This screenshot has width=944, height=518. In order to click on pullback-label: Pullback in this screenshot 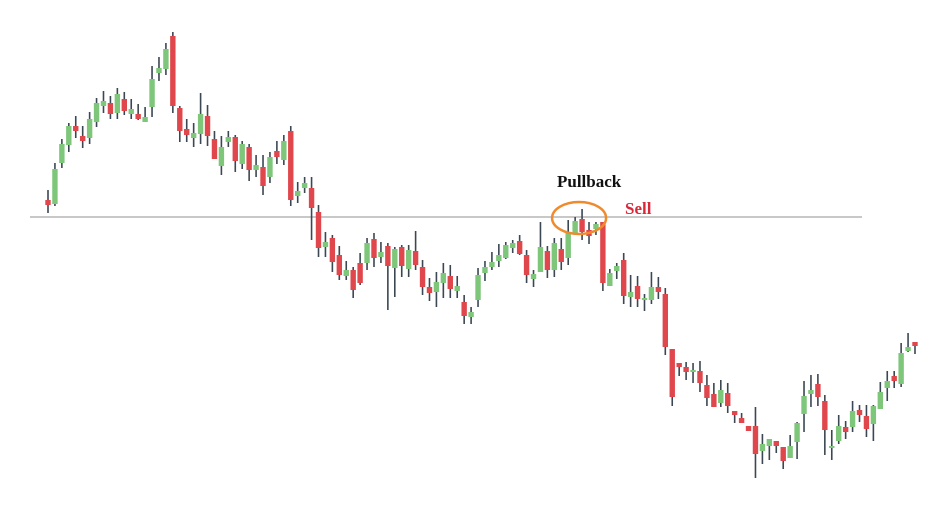, I will do `click(589, 181)`.